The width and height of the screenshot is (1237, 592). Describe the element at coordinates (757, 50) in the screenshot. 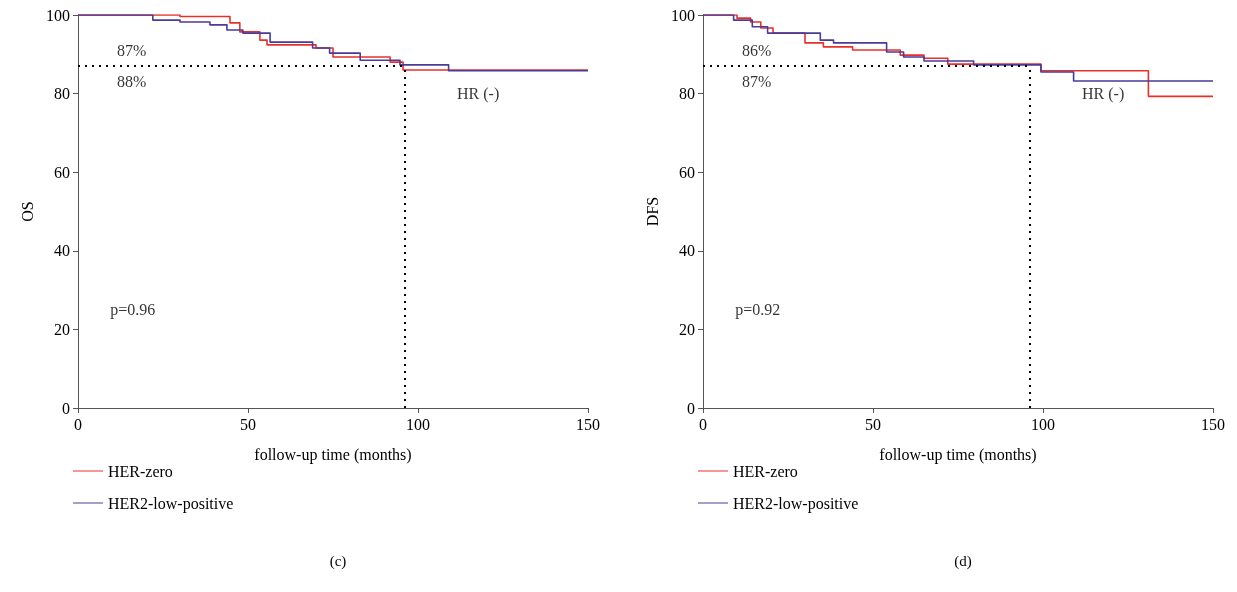

I see `annotation: 86%` at that location.